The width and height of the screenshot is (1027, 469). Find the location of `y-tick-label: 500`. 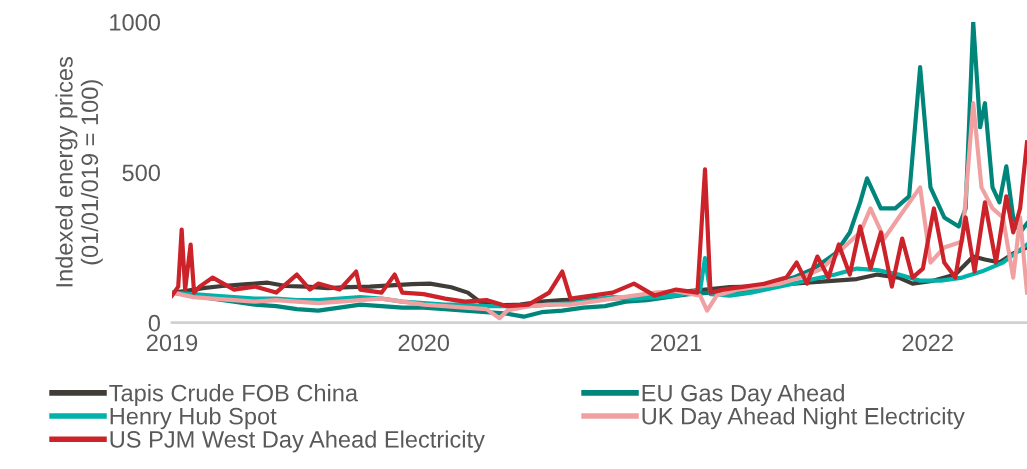

y-tick-label: 500 is located at coordinates (141, 173).